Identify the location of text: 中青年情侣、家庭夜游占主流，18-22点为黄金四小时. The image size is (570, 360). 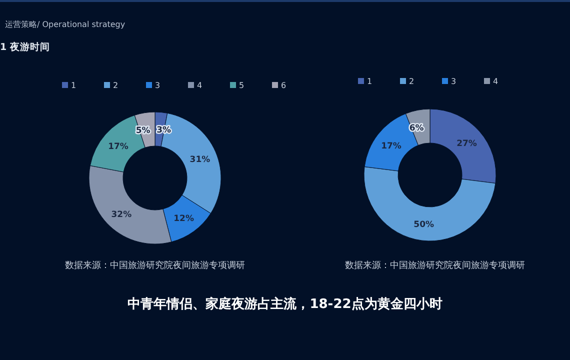
(285, 304).